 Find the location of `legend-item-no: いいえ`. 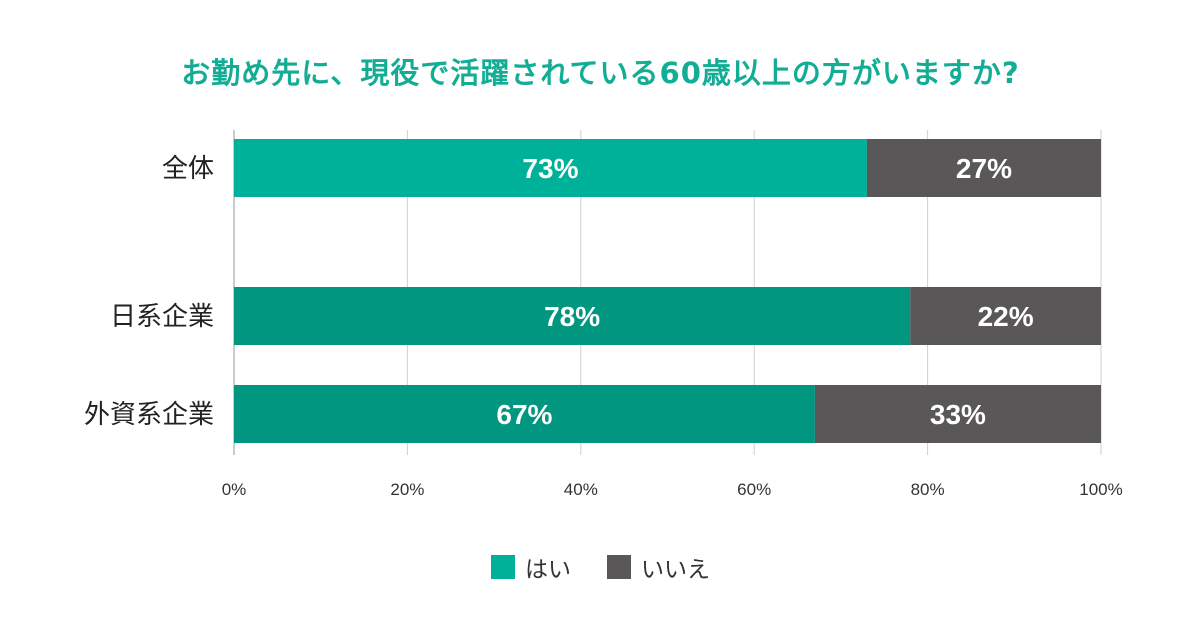

legend-item-no: いいえ is located at coordinates (658, 567).